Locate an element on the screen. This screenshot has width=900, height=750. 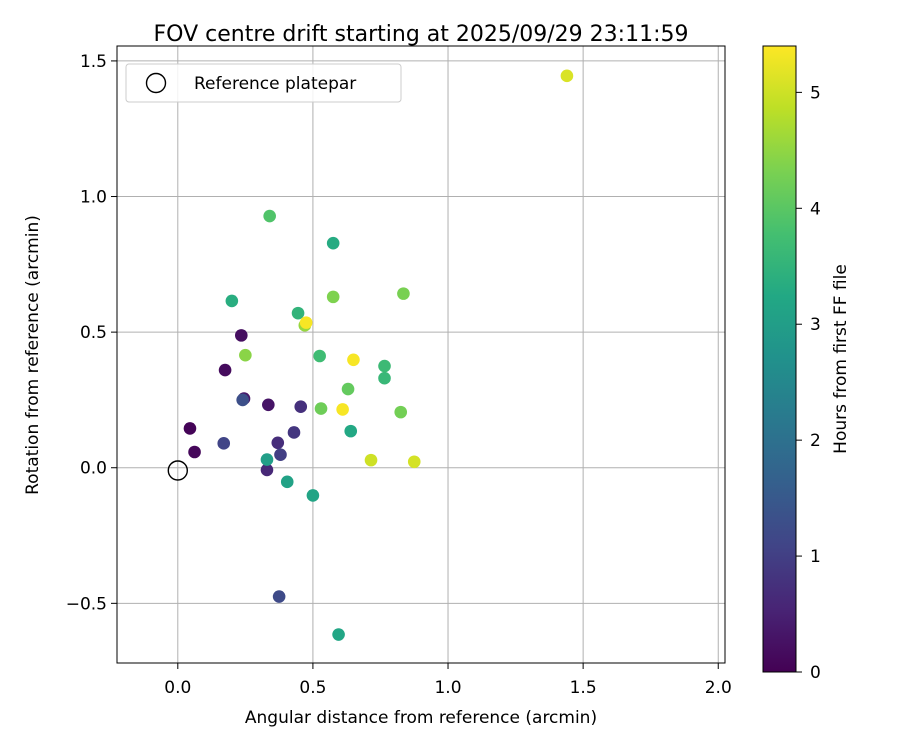
x-tick-label: 1.5 is located at coordinates (583, 688).